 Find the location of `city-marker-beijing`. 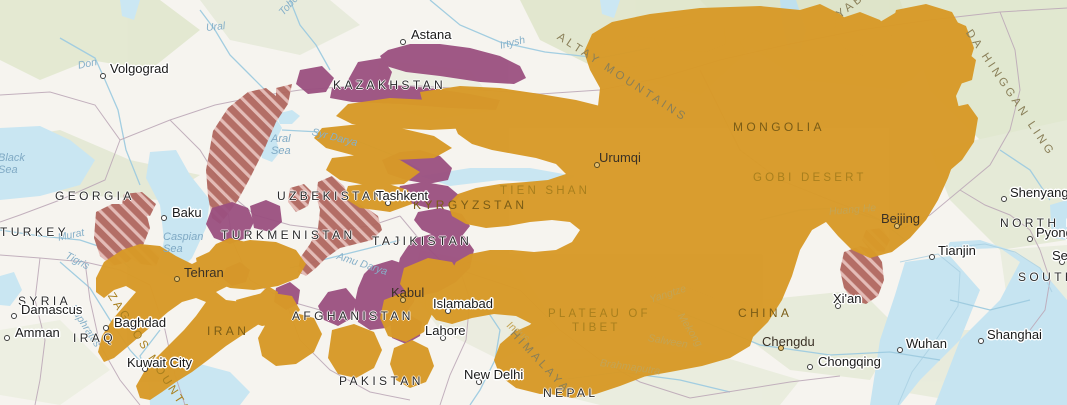

city-marker-beijing is located at coordinates (897, 226).